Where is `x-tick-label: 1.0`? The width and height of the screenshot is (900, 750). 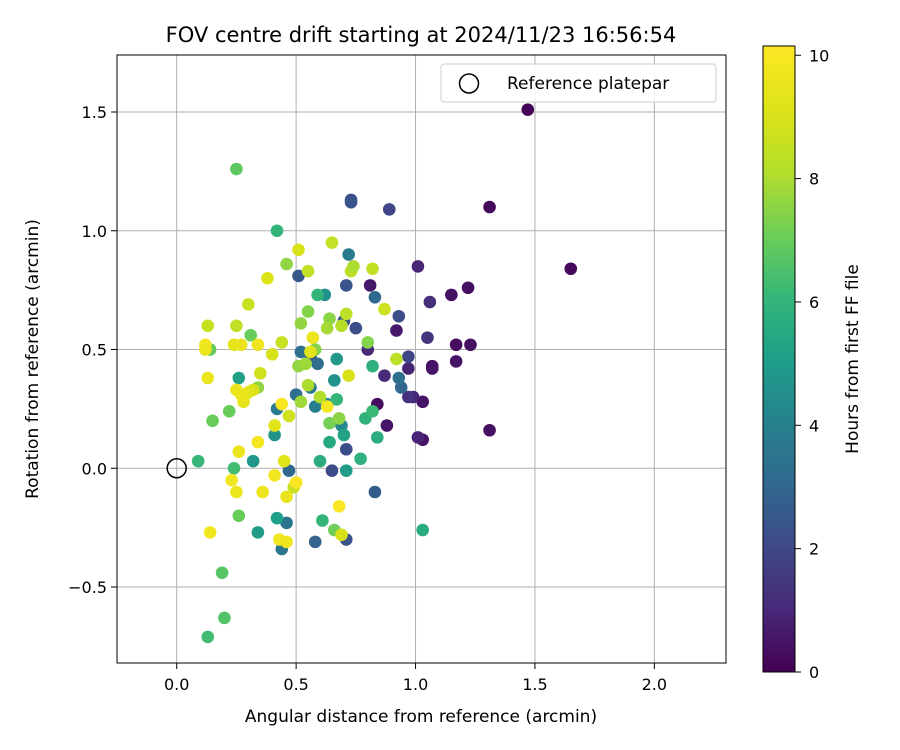
x-tick-label: 1.0 is located at coordinates (415, 684).